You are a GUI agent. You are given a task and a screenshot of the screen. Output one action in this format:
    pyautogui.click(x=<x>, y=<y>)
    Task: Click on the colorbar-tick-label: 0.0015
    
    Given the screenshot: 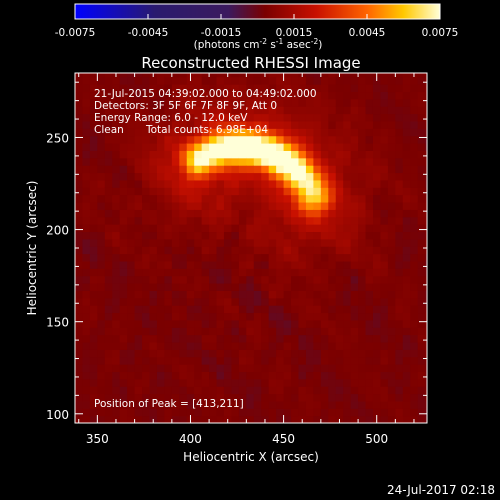 What is the action you would take?
    pyautogui.click(x=294, y=33)
    